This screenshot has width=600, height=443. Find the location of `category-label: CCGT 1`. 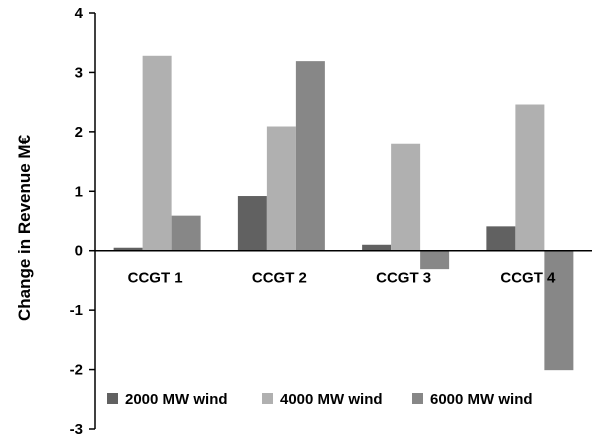

category-label: CCGT 1 is located at coordinates (155, 278).